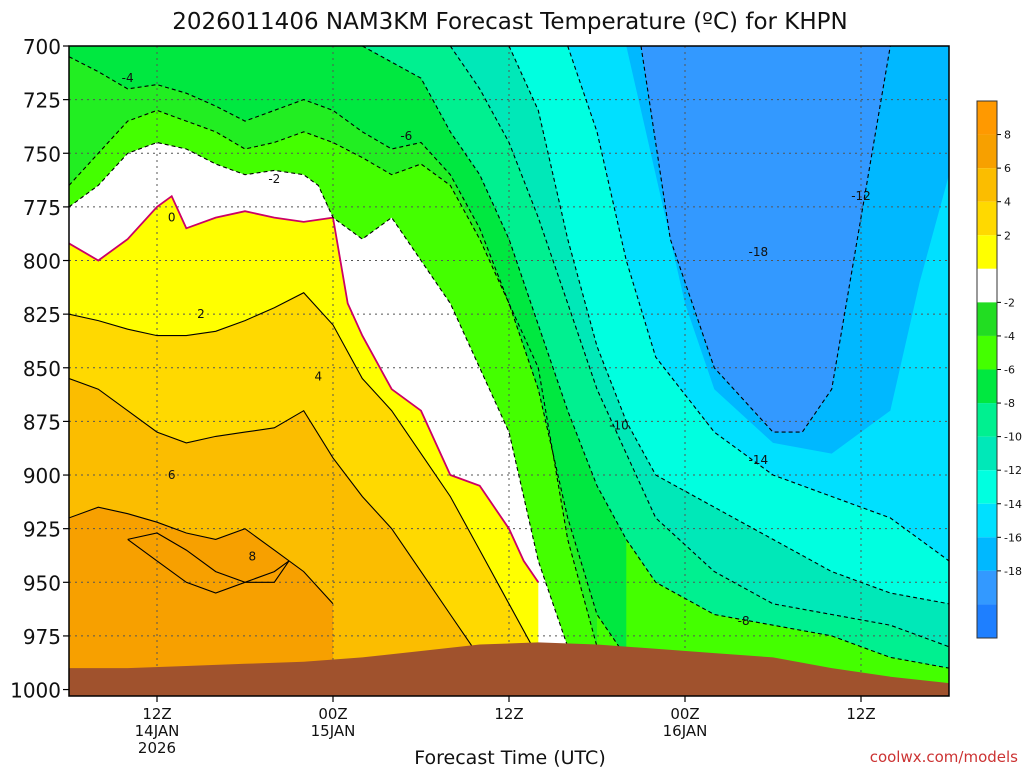 The height and width of the screenshot is (768, 1024). What do you see at coordinates (42, 101) in the screenshot?
I see `y-tick-label-725: 725` at bounding box center [42, 101].